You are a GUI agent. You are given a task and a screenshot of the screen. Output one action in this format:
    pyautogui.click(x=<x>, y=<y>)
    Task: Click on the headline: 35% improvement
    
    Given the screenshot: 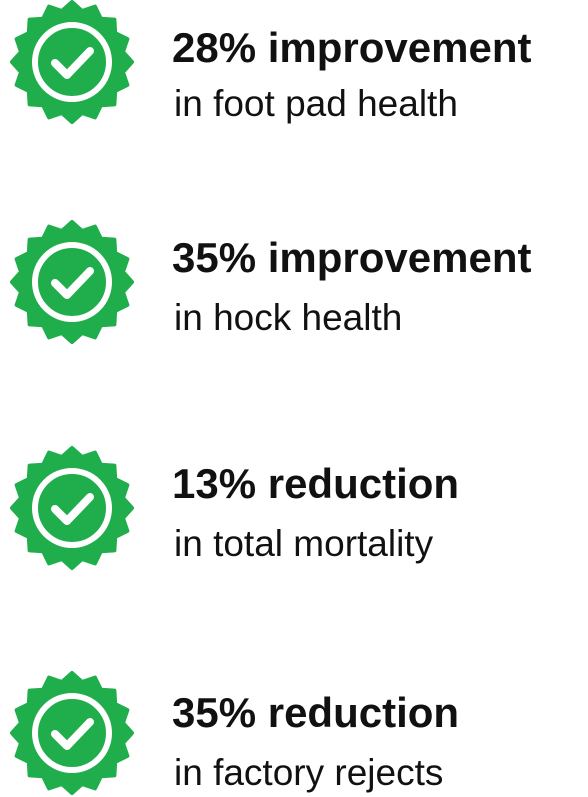 What is the action you would take?
    pyautogui.click(x=351, y=257)
    